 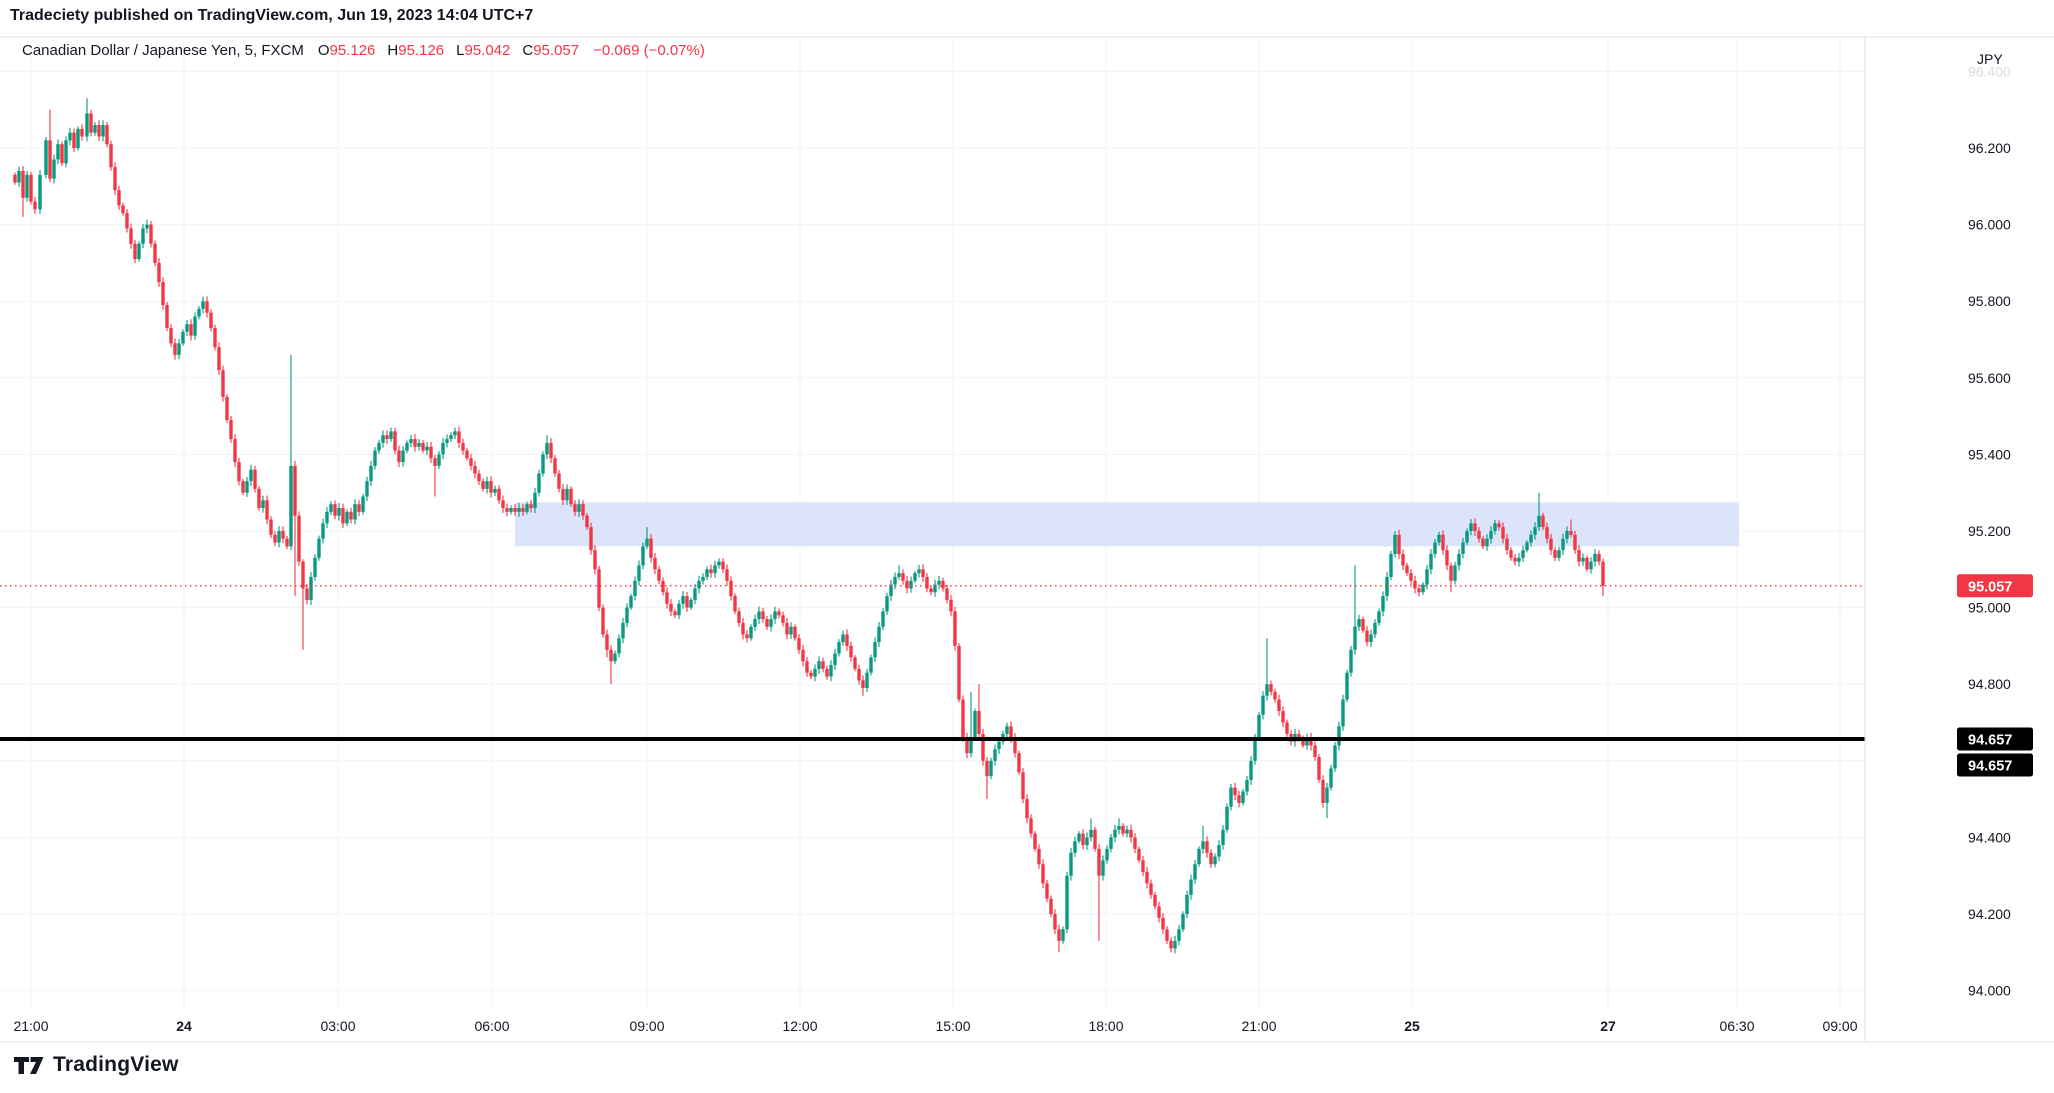 I want to click on y-tick-label: 95.400, so click(x=1989, y=454).